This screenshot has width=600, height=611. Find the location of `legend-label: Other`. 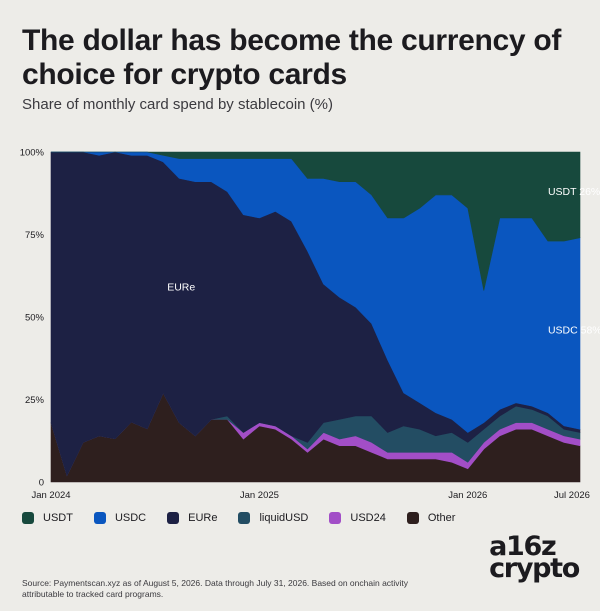

legend-label: Other is located at coordinates (441, 518).